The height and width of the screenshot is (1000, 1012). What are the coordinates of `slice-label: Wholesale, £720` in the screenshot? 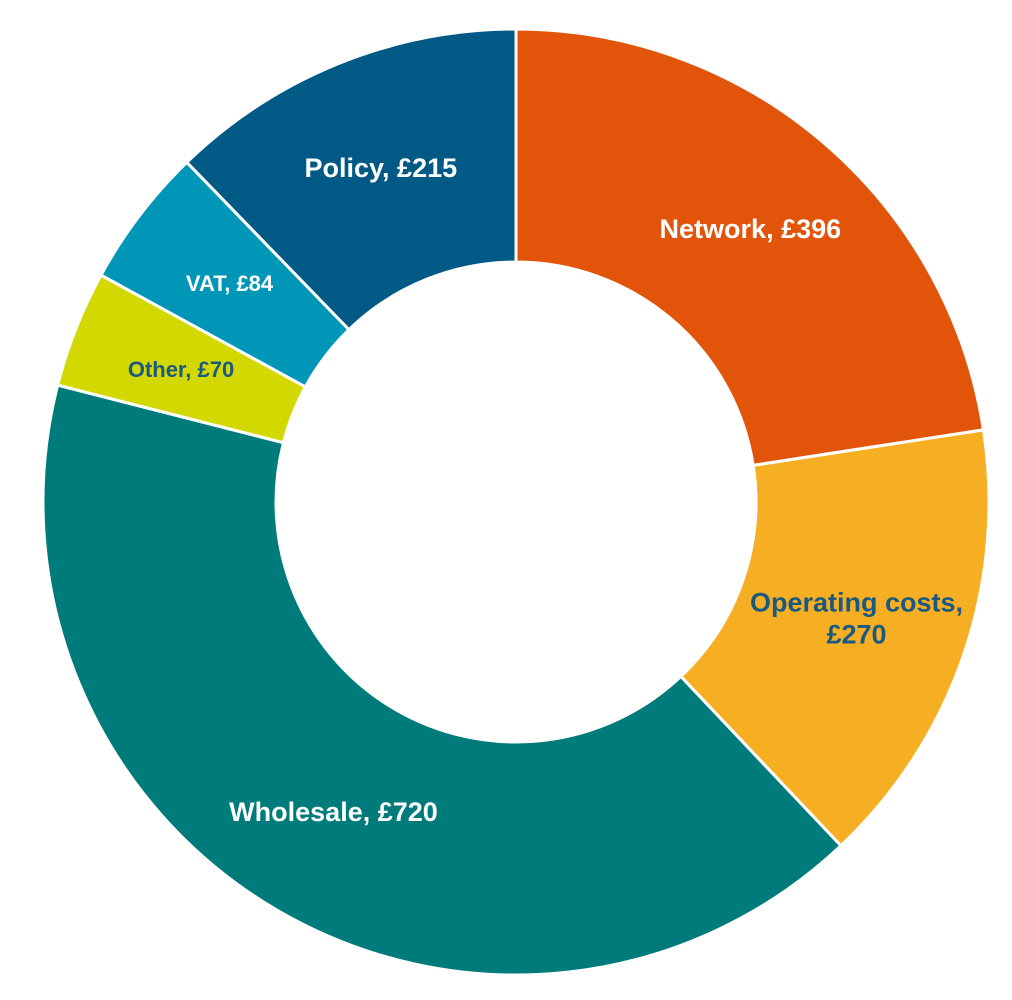 It's located at (333, 812).